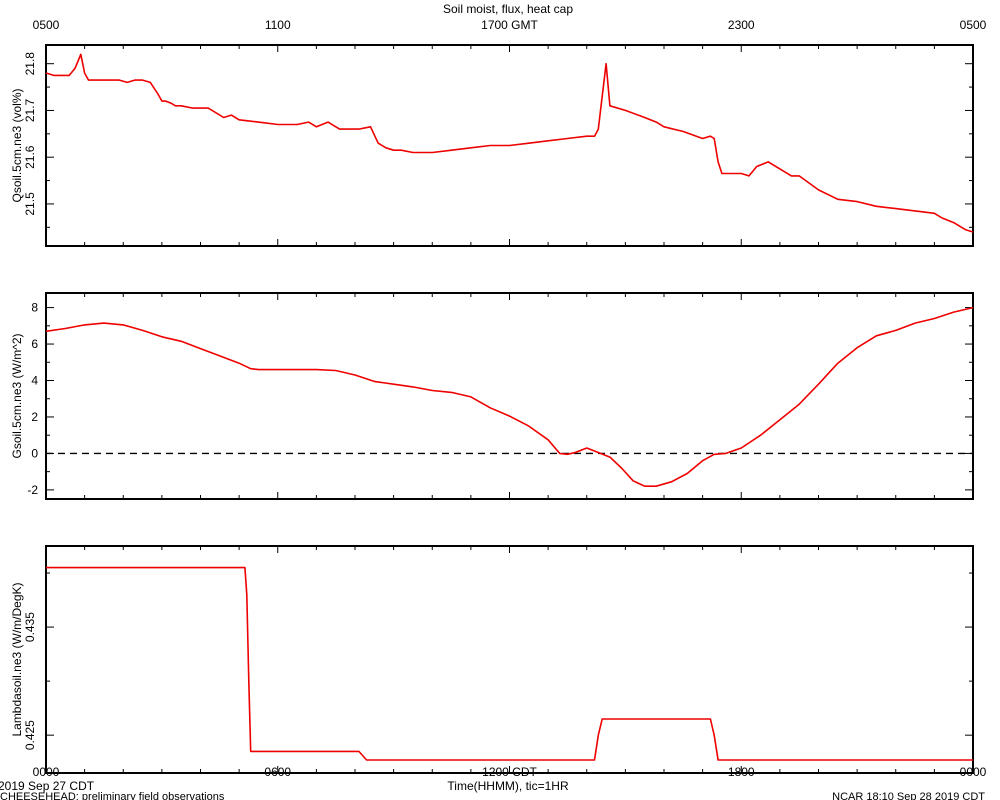 This screenshot has height=800, width=1000. What do you see at coordinates (17, 396) in the screenshot?
I see `y-axis-label: Gsoil.5cm.ne3 (W/m^2)` at bounding box center [17, 396].